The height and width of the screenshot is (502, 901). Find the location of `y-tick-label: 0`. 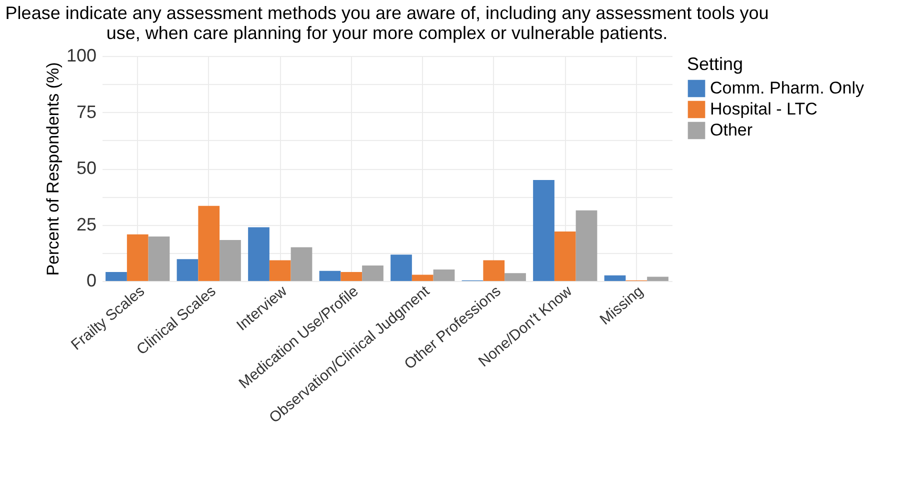

y-tick-label: 0 is located at coordinates (91, 280).